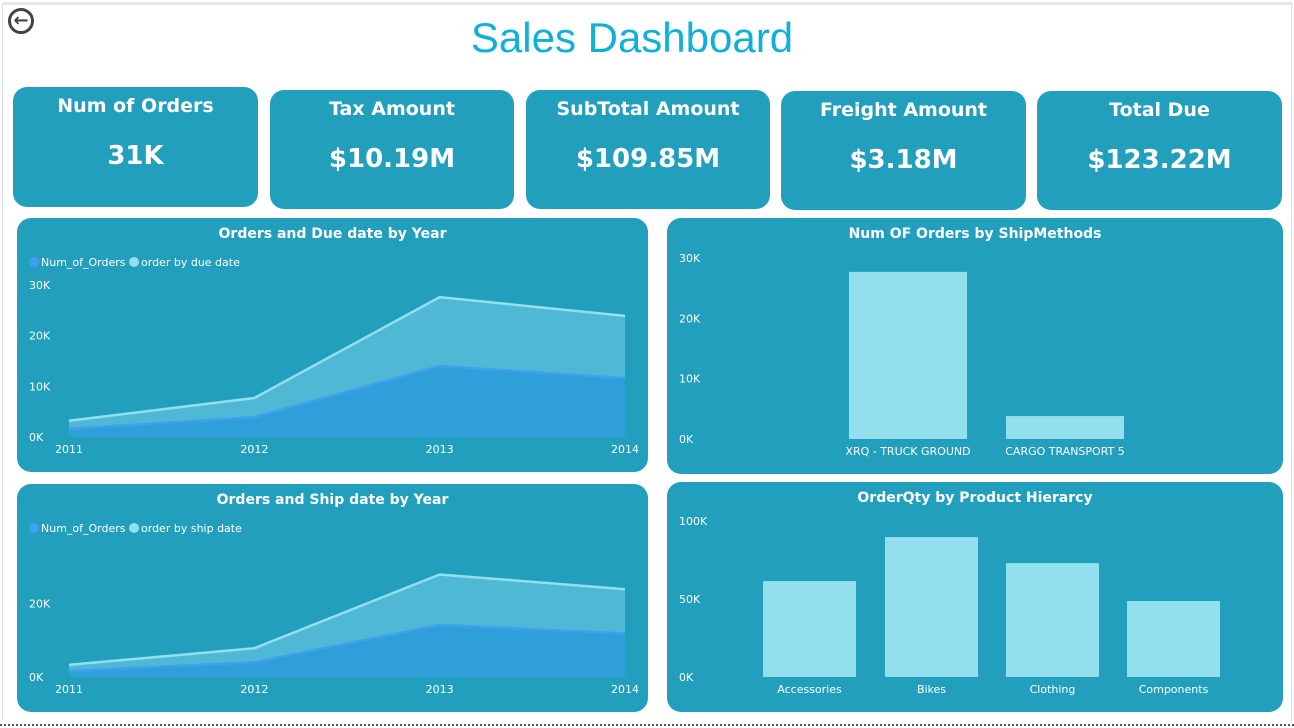  Describe the element at coordinates (975, 498) in the screenshot. I see `chart-title: OrderQty by Product Hierarcy` at that location.